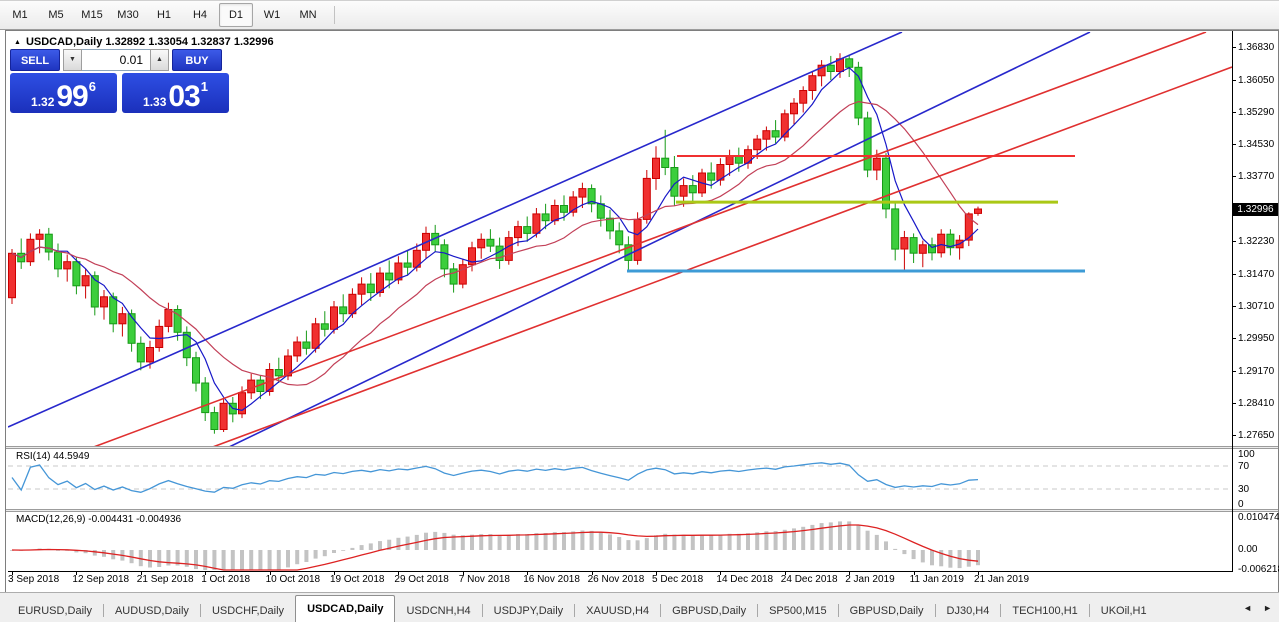  Describe the element at coordinates (248, 611) in the screenshot. I see `chart-tab-usdchf-daily: USDCHF,Daily` at that location.